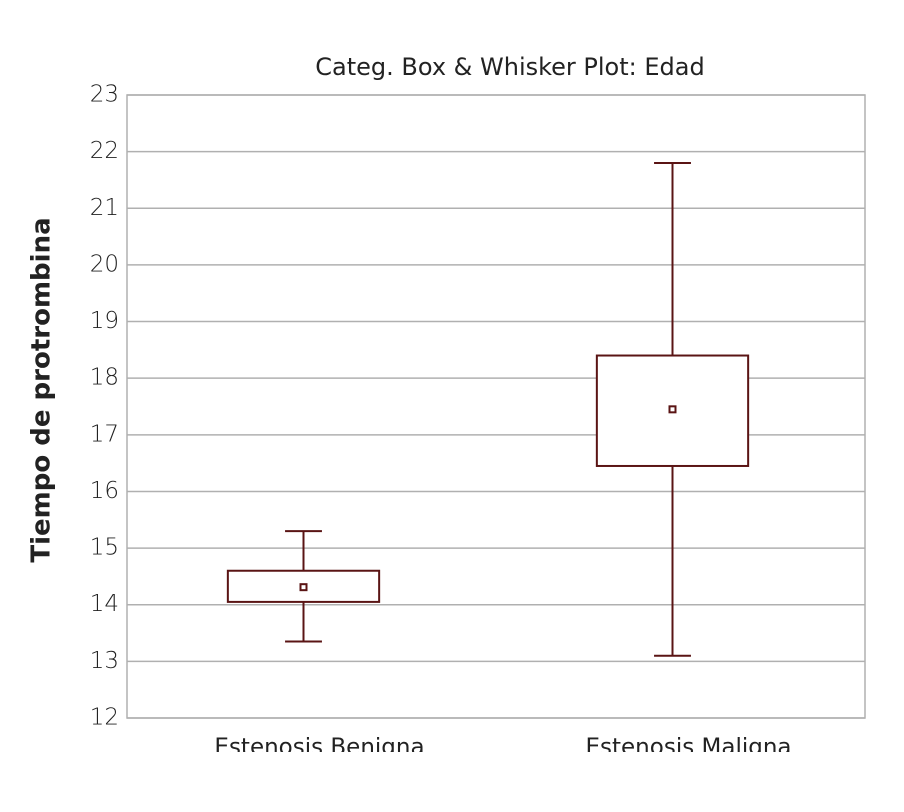 The width and height of the screenshot is (904, 812). I want to click on y-tick-label: 12, so click(104, 718).